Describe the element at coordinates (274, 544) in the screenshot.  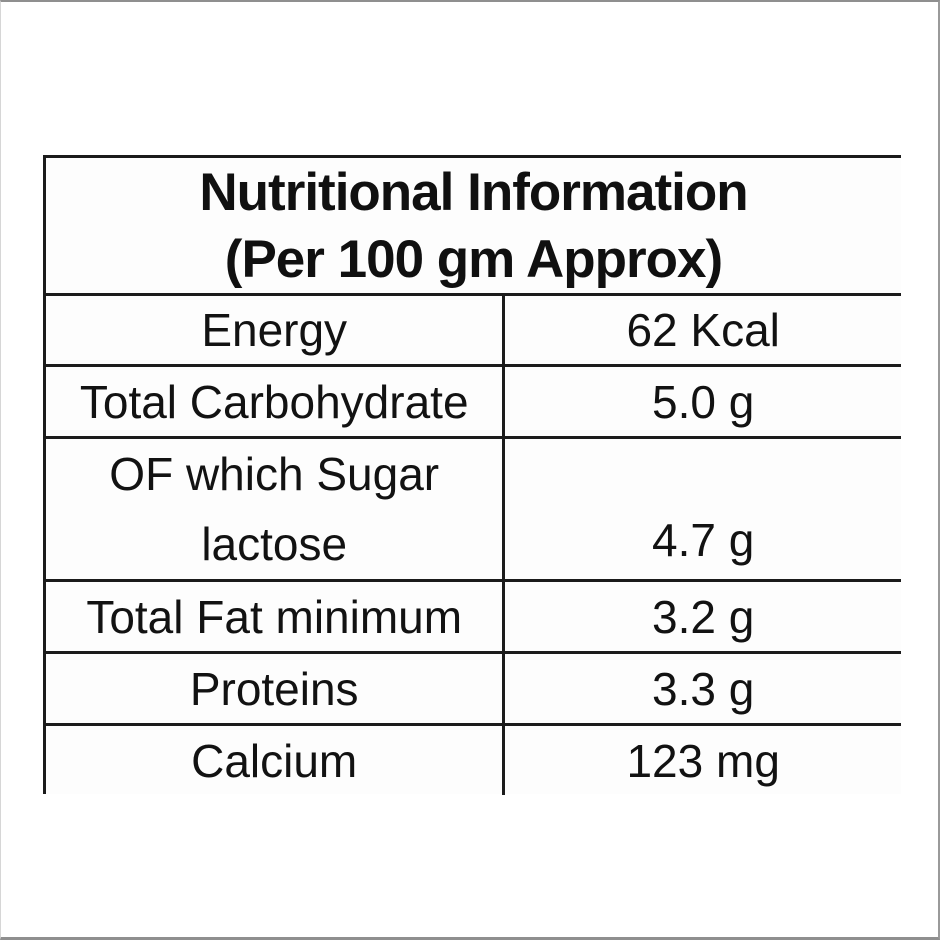
I see `row-label-line2: lactose` at that location.